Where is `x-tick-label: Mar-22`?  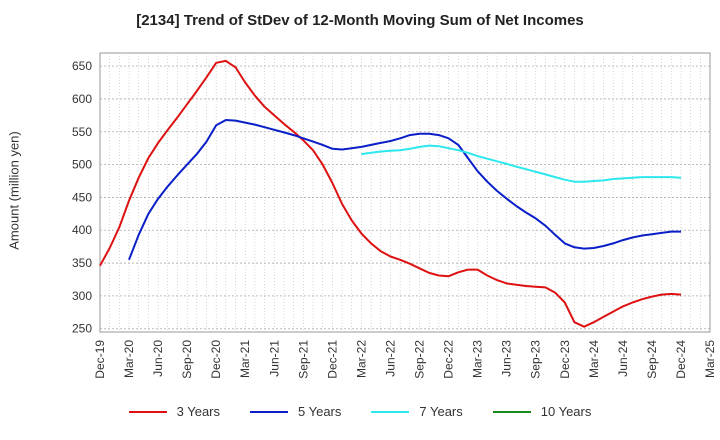
x-tick-label: Mar-22 is located at coordinates (361, 359).